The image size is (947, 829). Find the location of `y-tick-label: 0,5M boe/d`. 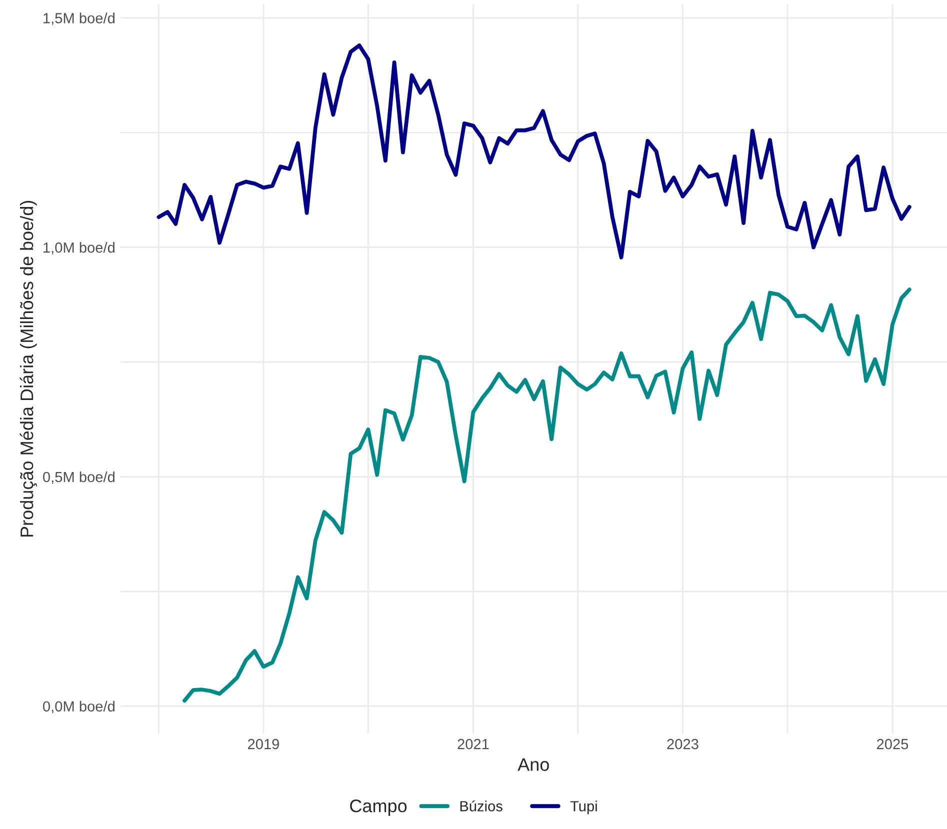

y-tick-label: 0,5M boe/d is located at coordinates (78, 477).